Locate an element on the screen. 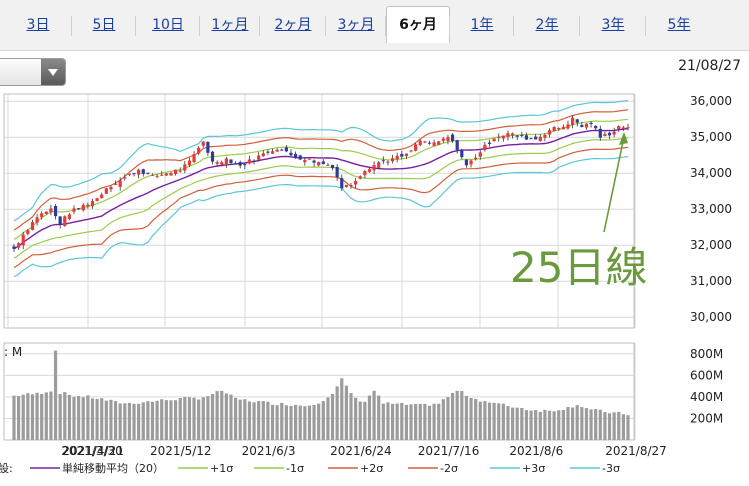 The height and width of the screenshot is (486, 749). tab-6: 6ヶ月 is located at coordinates (418, 24).